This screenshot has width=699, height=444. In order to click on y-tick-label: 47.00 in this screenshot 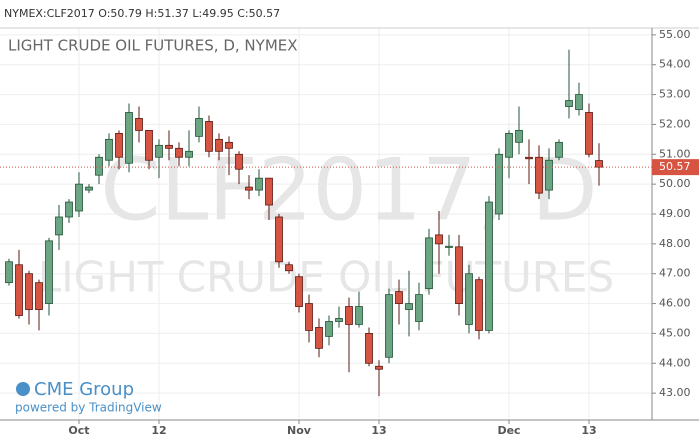, I will do `click(675, 273)`.